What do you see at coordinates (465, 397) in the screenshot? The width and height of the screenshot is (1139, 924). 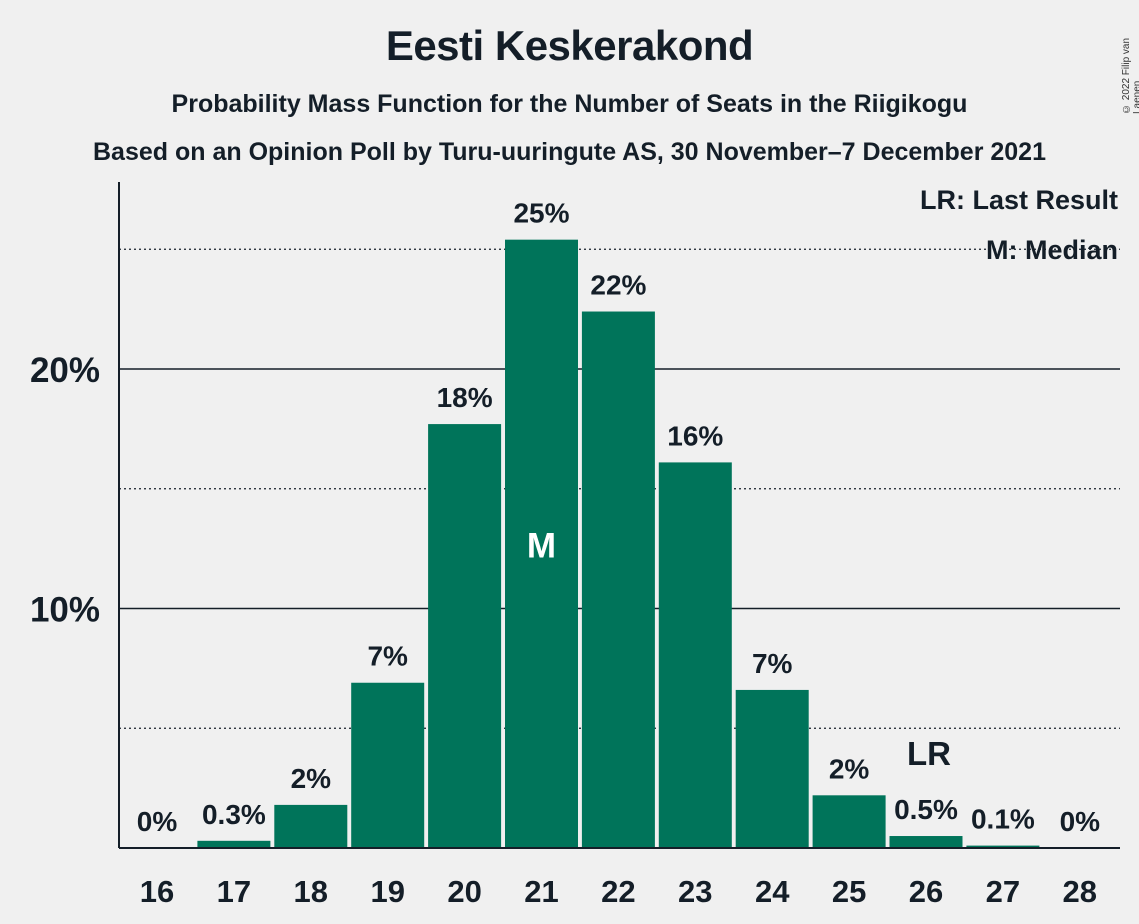 I see `data-label-20: 18%` at bounding box center [465, 397].